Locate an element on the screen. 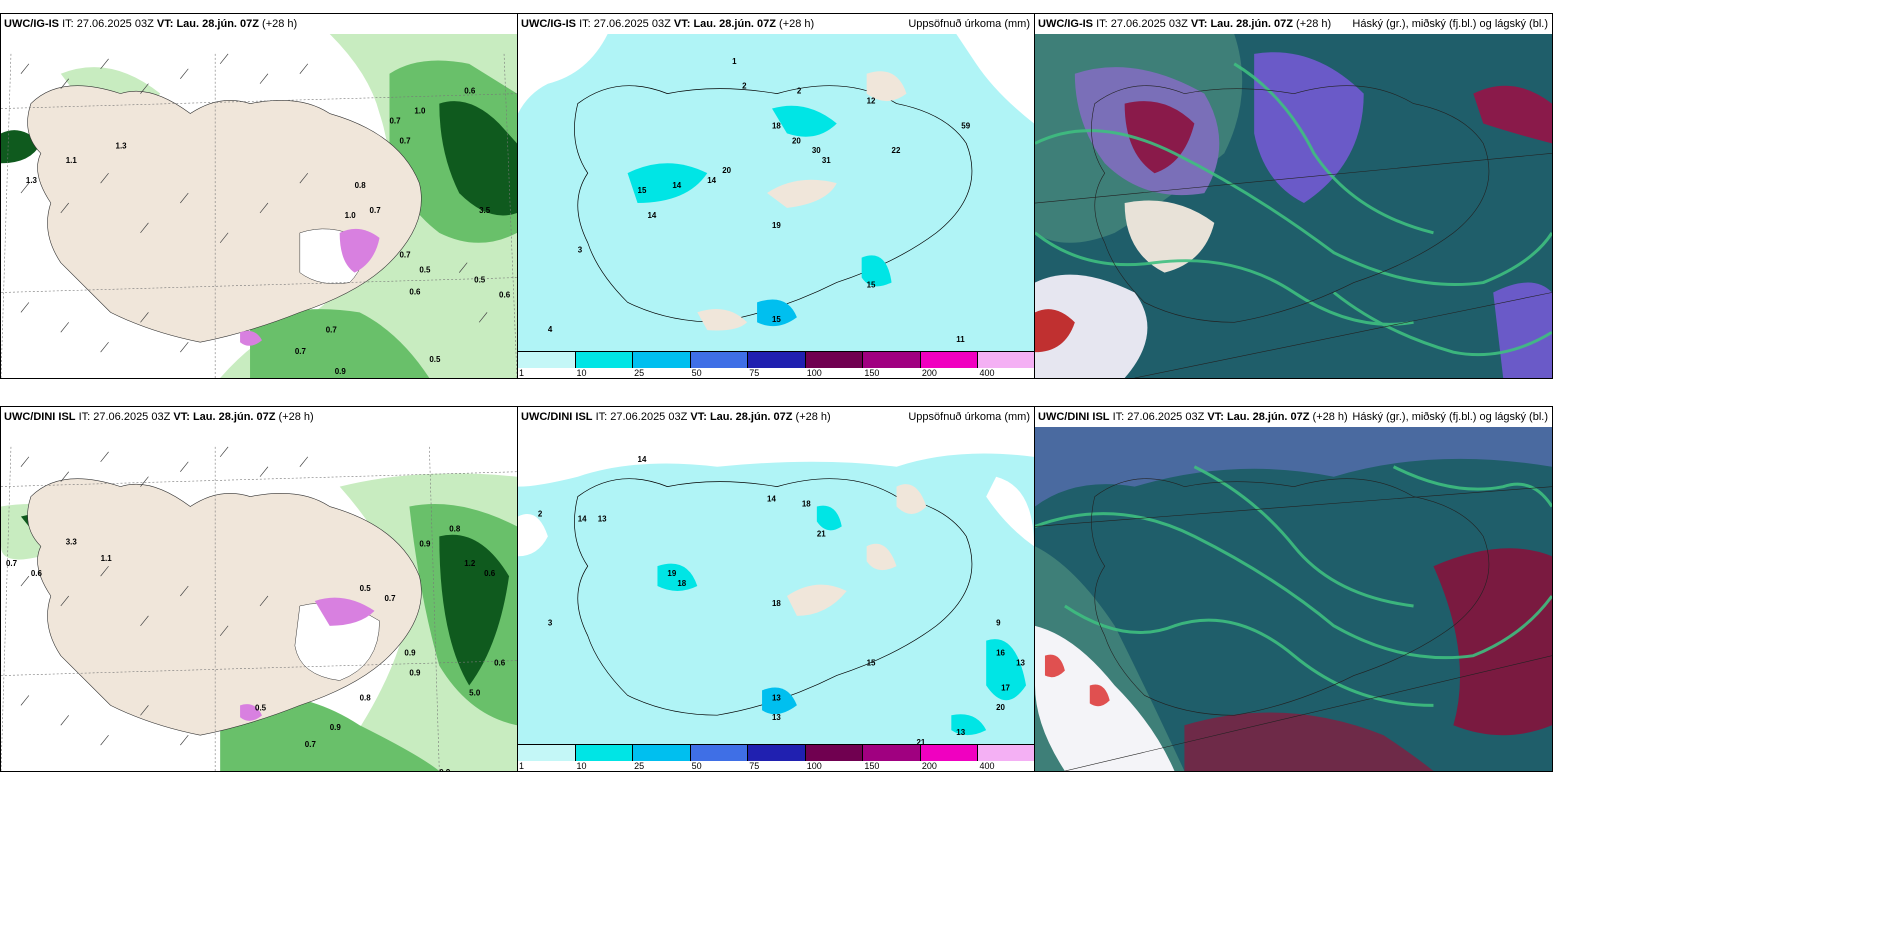  svg-text: 22 is located at coordinates (896, 150).